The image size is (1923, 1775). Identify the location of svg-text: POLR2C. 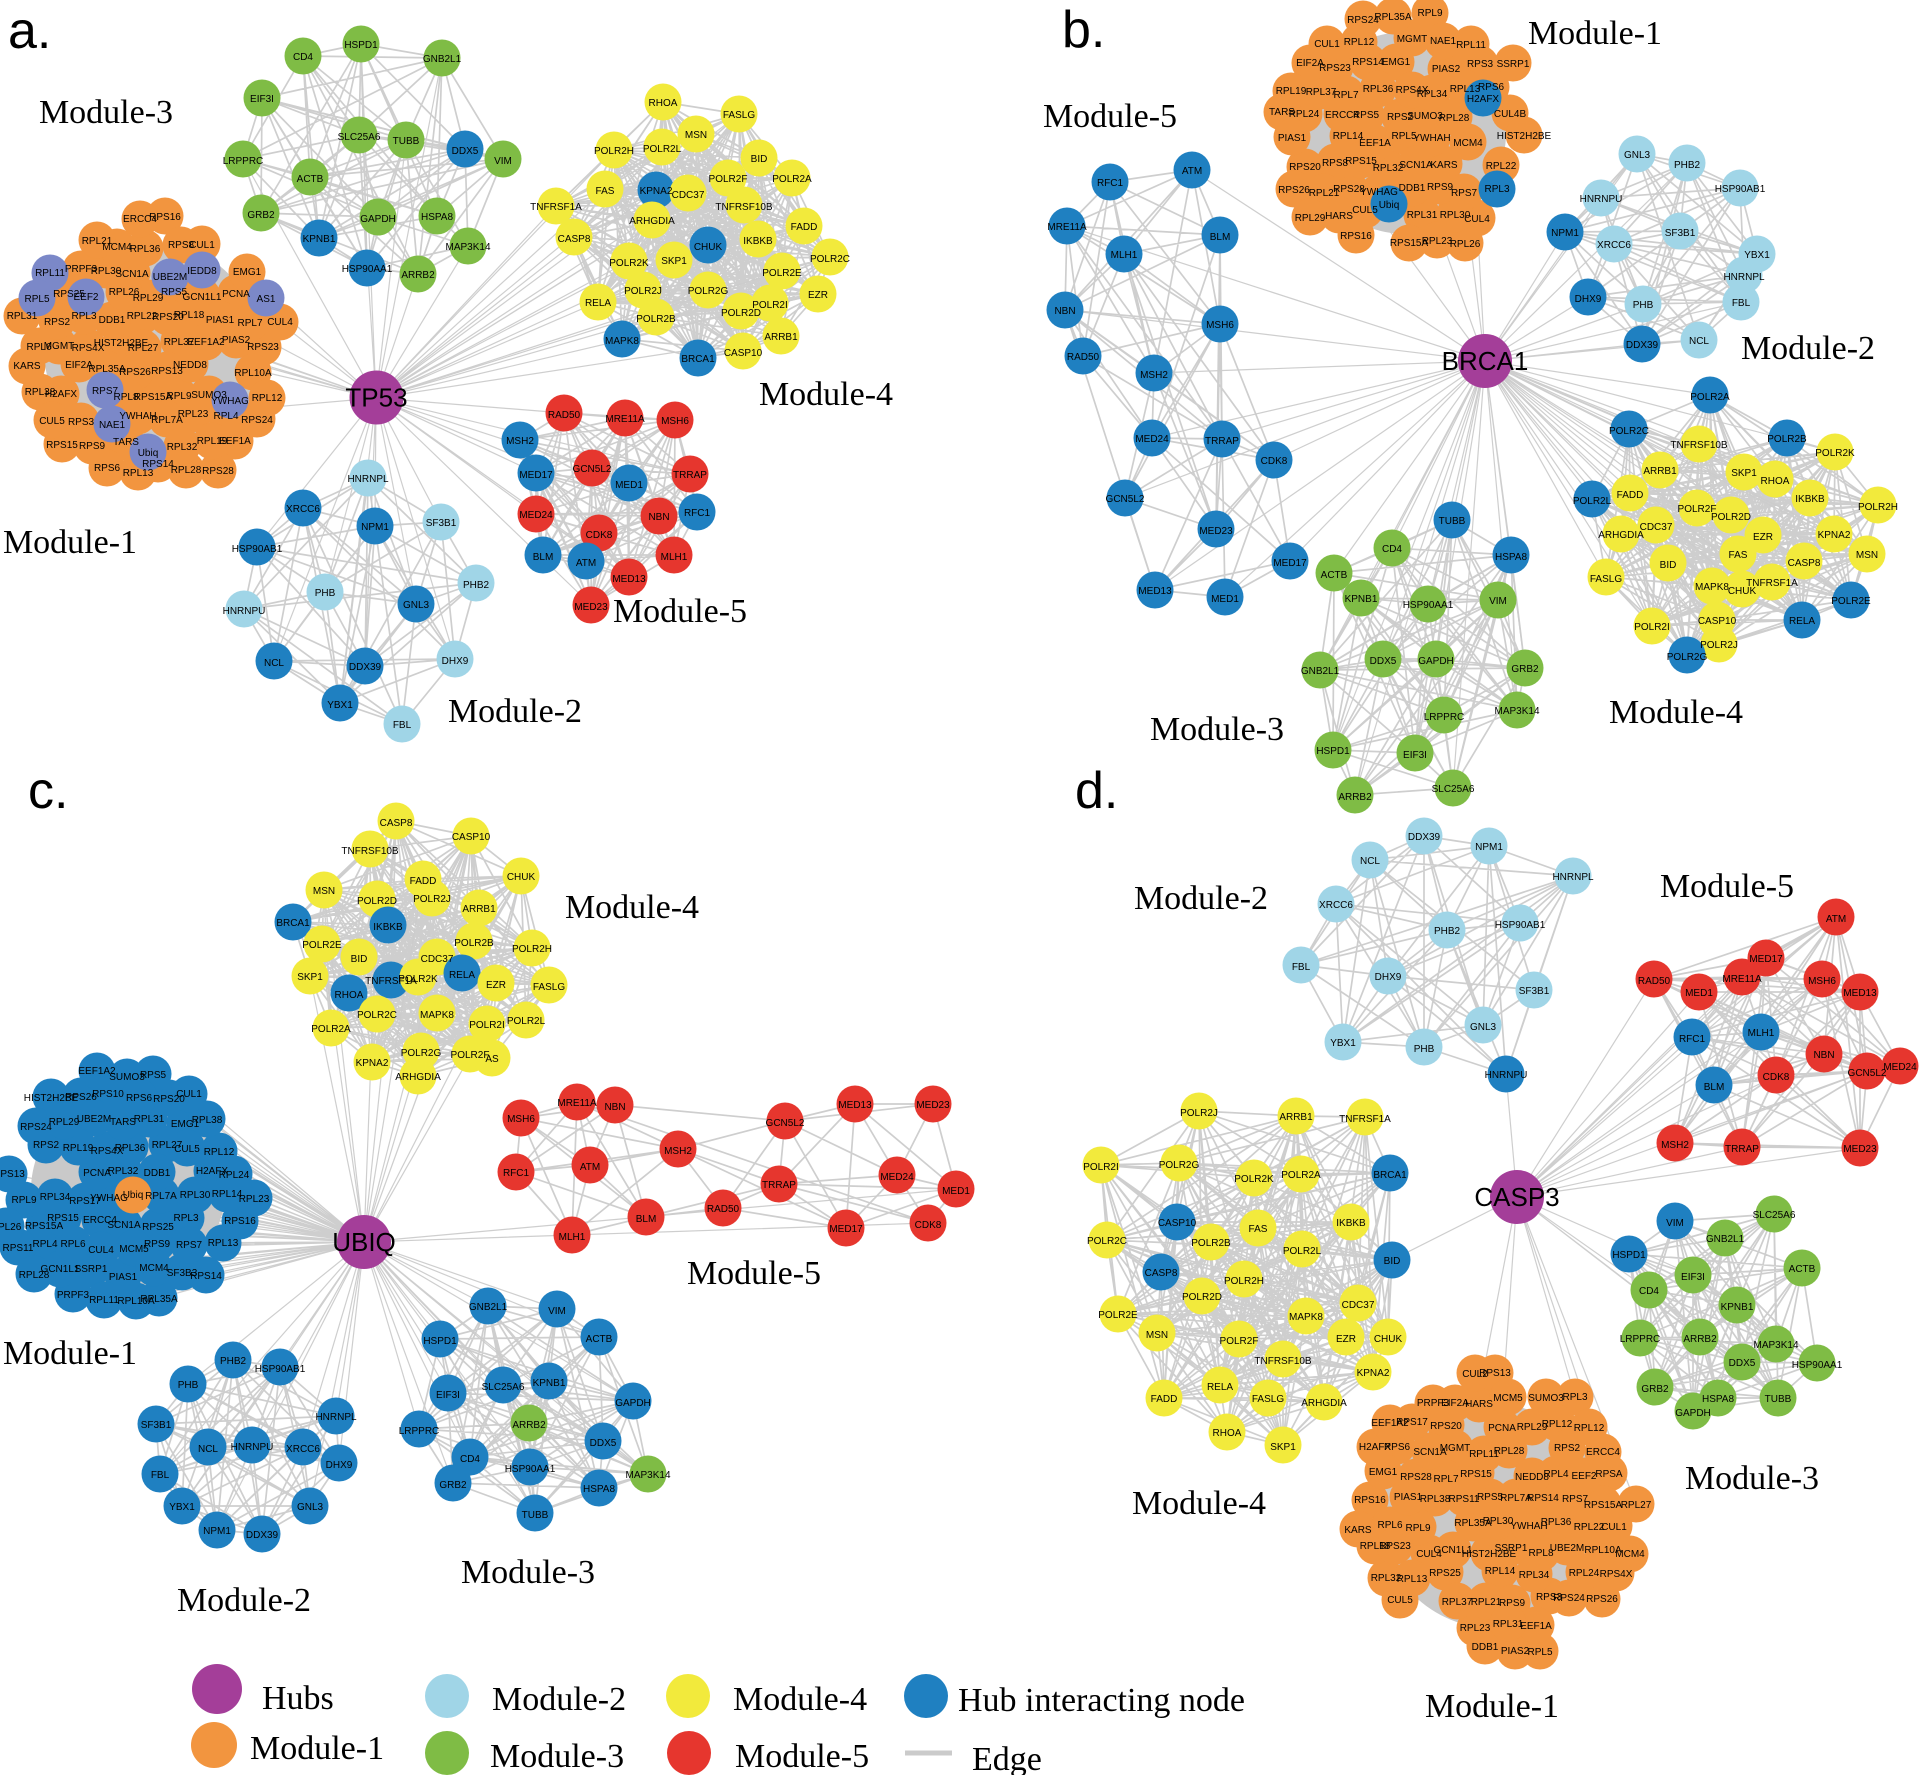
(830, 259).